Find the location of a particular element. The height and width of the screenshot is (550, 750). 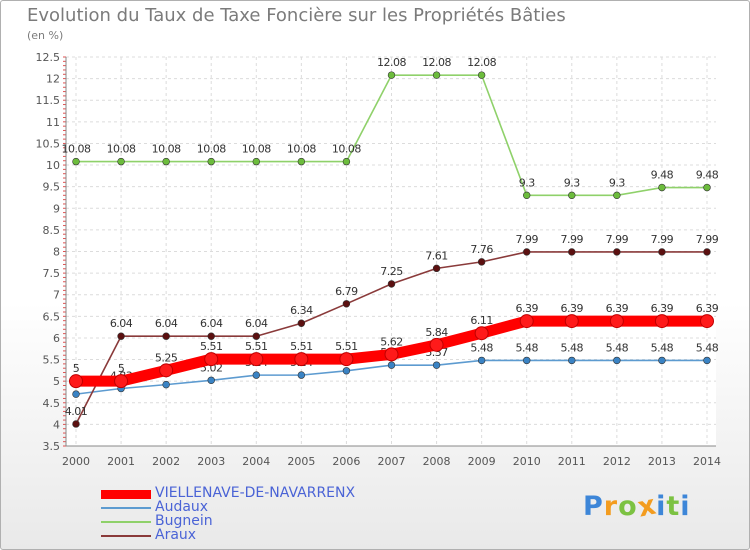

logo-letter: r is located at coordinates (611, 506).